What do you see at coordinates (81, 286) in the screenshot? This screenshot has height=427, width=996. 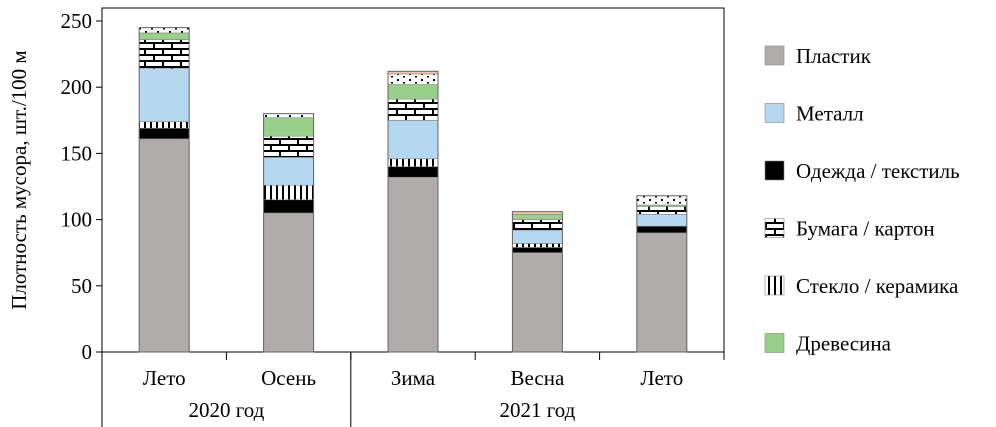 I see `y-tick-label: 50` at bounding box center [81, 286].